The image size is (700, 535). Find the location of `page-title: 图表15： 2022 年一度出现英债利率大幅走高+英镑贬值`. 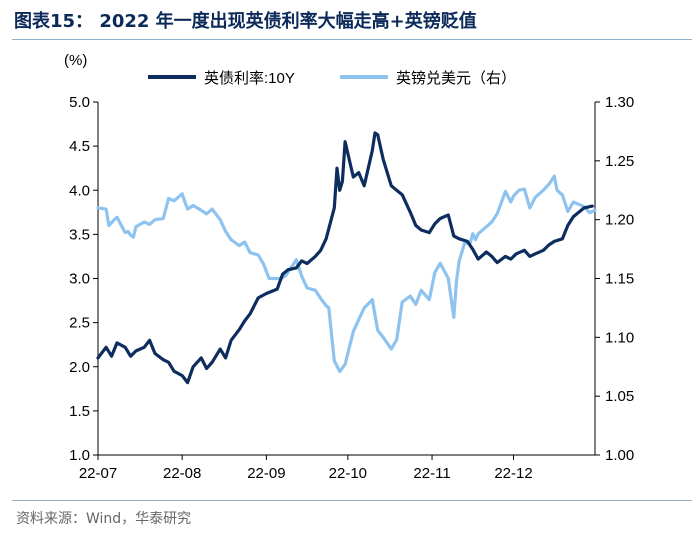

page-title: 图表15： 2022 年一度出现英债利率大幅走高+英镑贬值 is located at coordinates (245, 21).